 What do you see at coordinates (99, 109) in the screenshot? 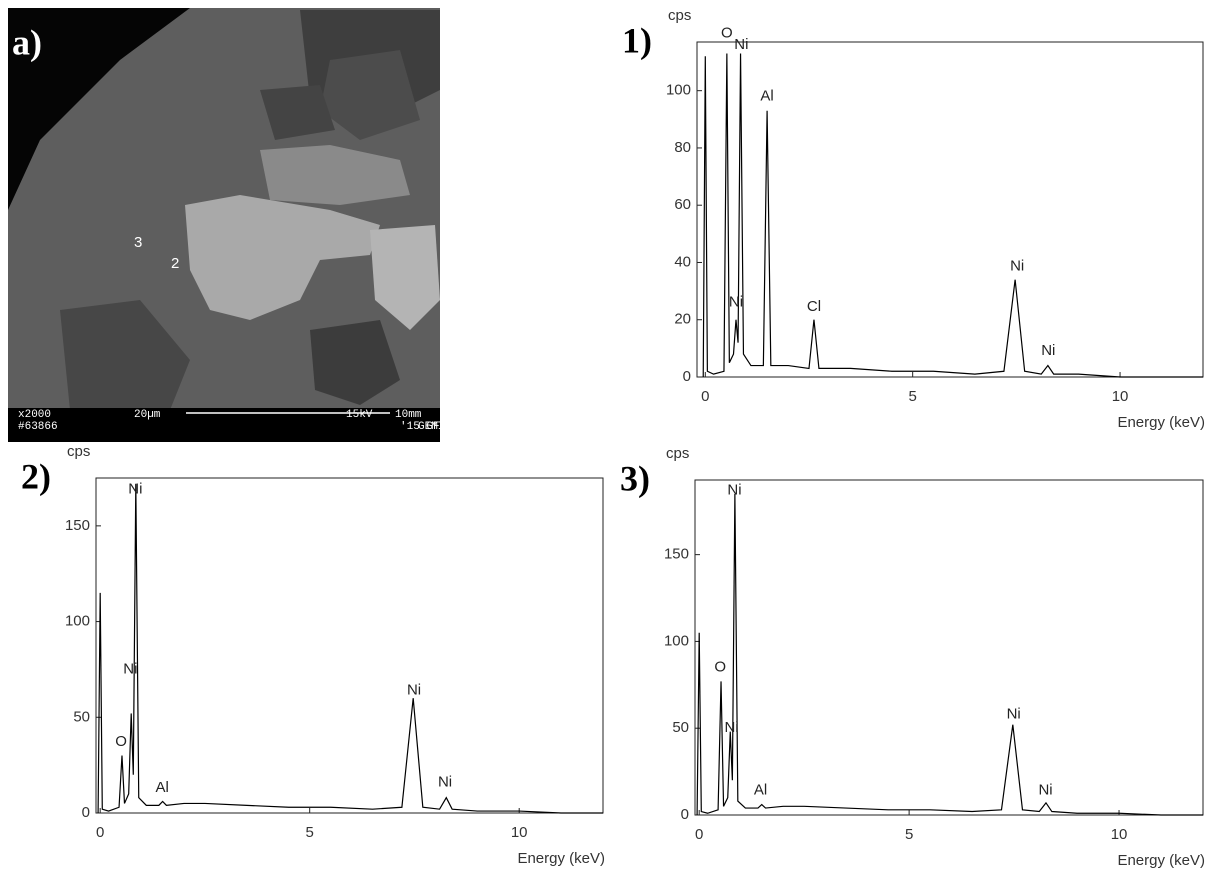
I see `sem-dark-region` at bounding box center [99, 109].